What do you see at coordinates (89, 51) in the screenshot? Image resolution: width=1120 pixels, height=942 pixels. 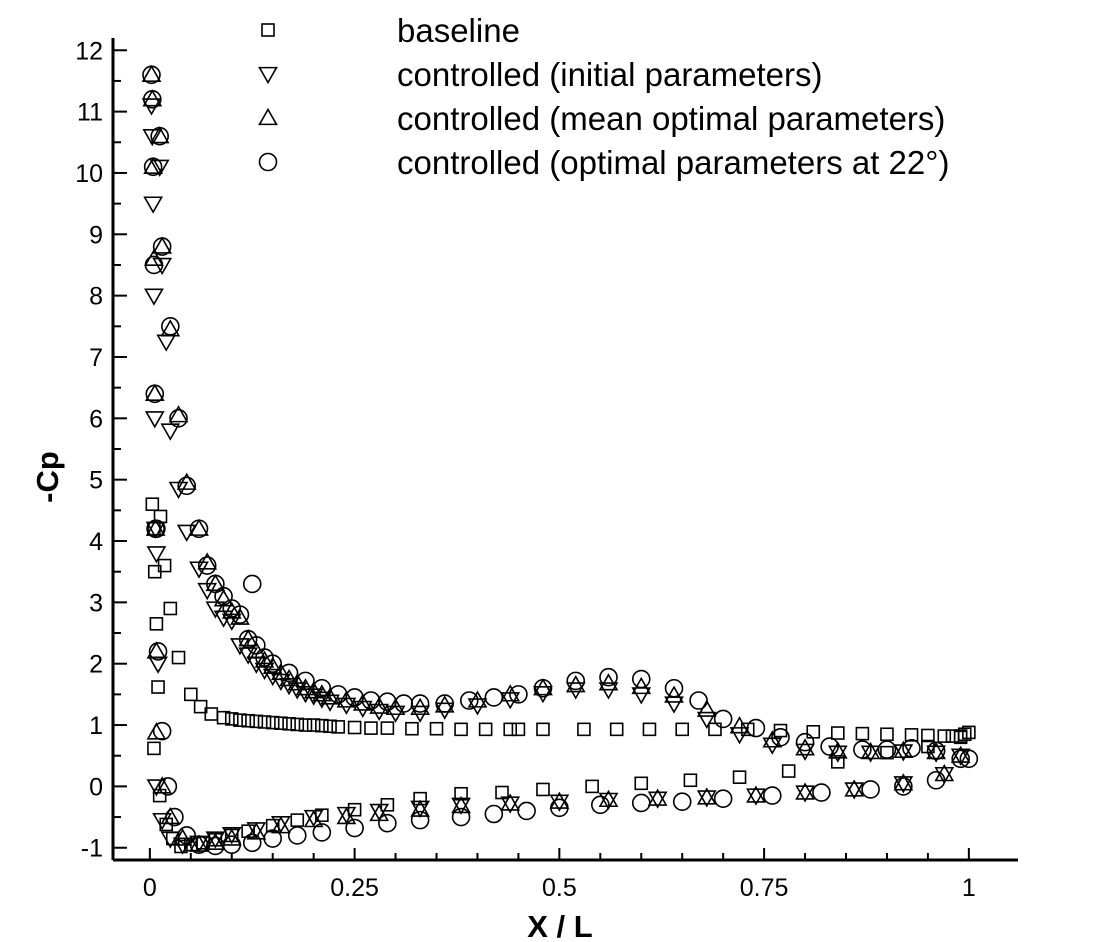 I see `y-tick-label: 12` at bounding box center [89, 51].